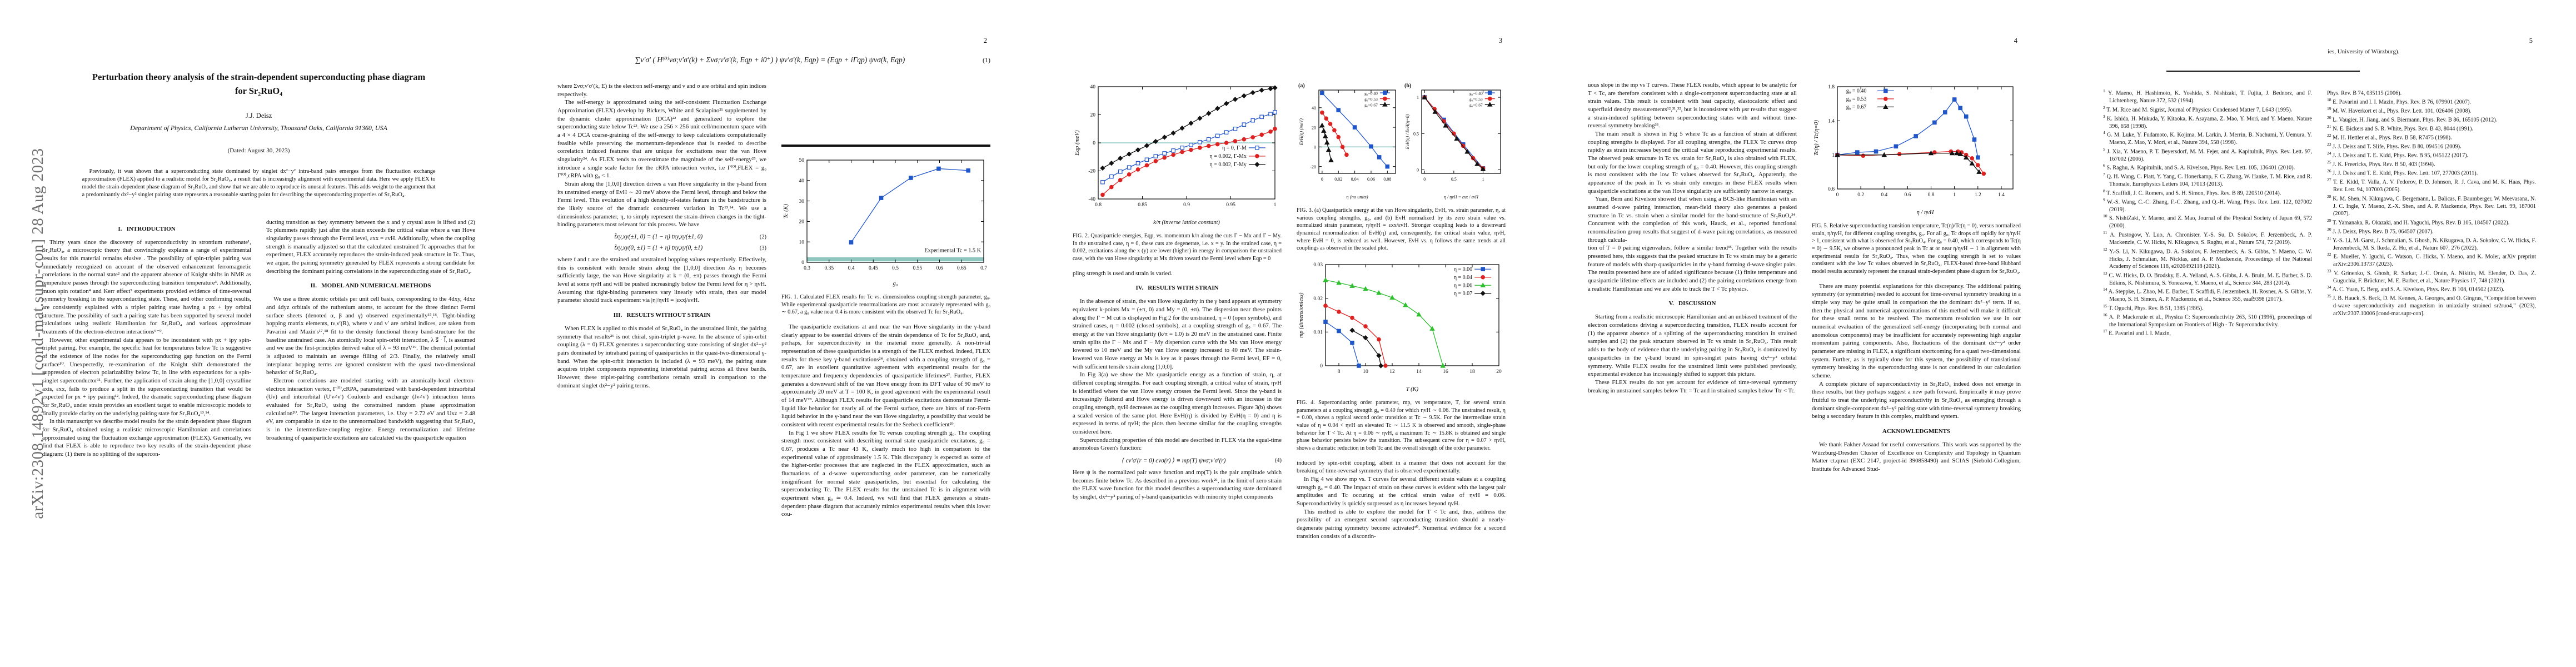 The height and width of the screenshot is (667, 2576). What do you see at coordinates (1301, 315) in the screenshot?
I see `svg-text: mp (dimensionless)` at bounding box center [1301, 315].